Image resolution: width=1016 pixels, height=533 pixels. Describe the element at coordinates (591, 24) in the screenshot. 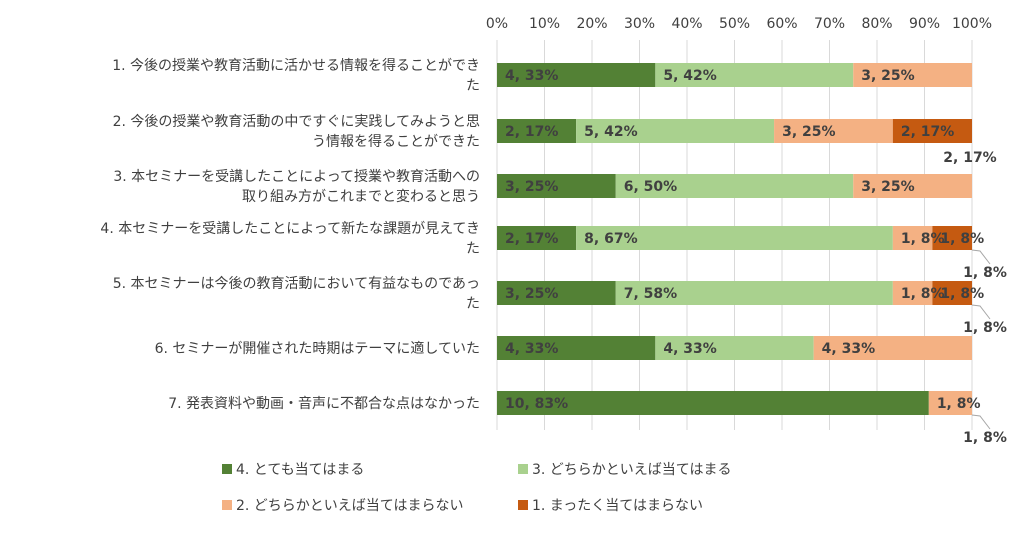

I see `x-tick-label: 20%` at that location.